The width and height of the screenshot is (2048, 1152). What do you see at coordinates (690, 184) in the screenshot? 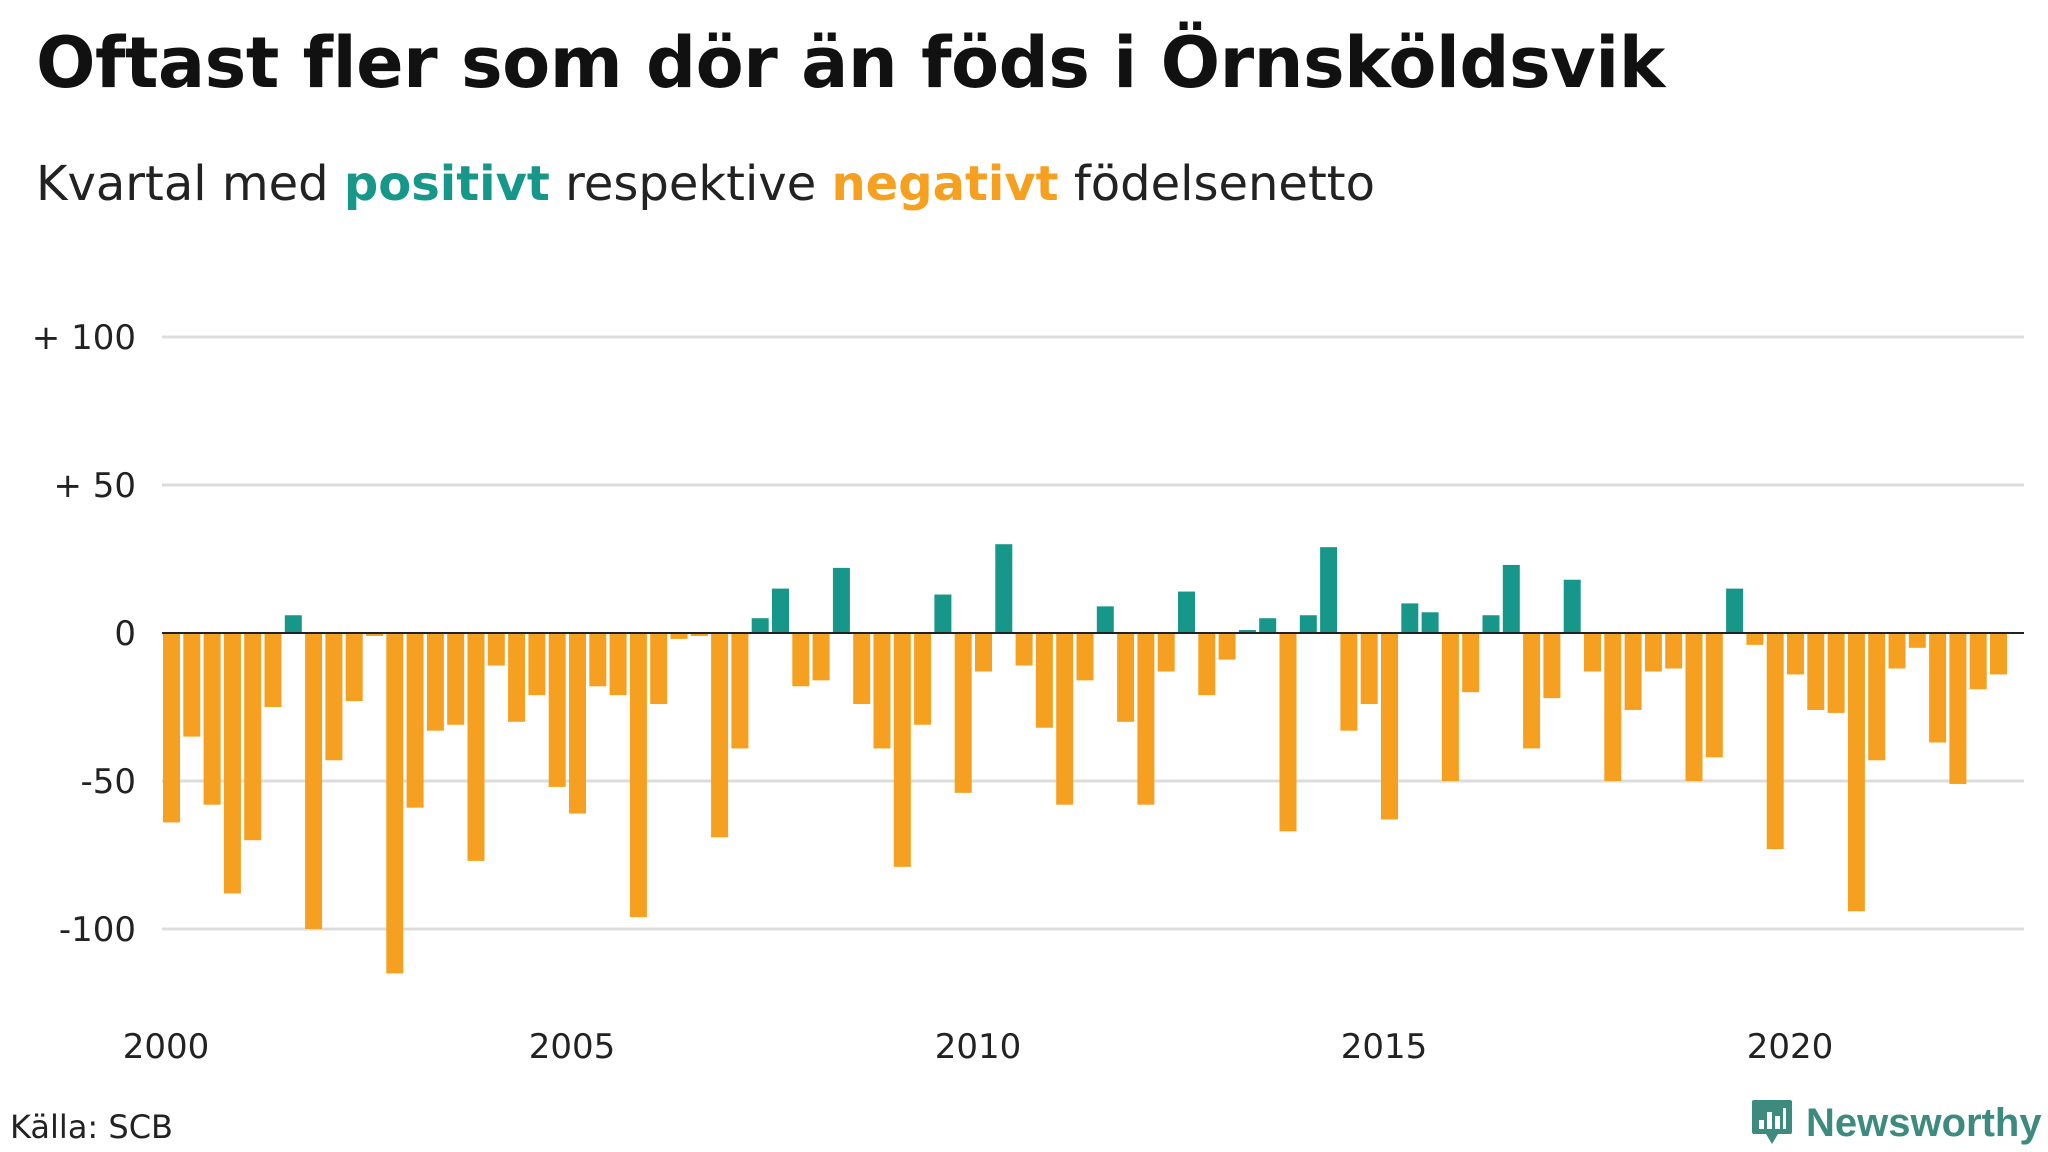
I see `subtitle-middle: respektive` at bounding box center [690, 184].